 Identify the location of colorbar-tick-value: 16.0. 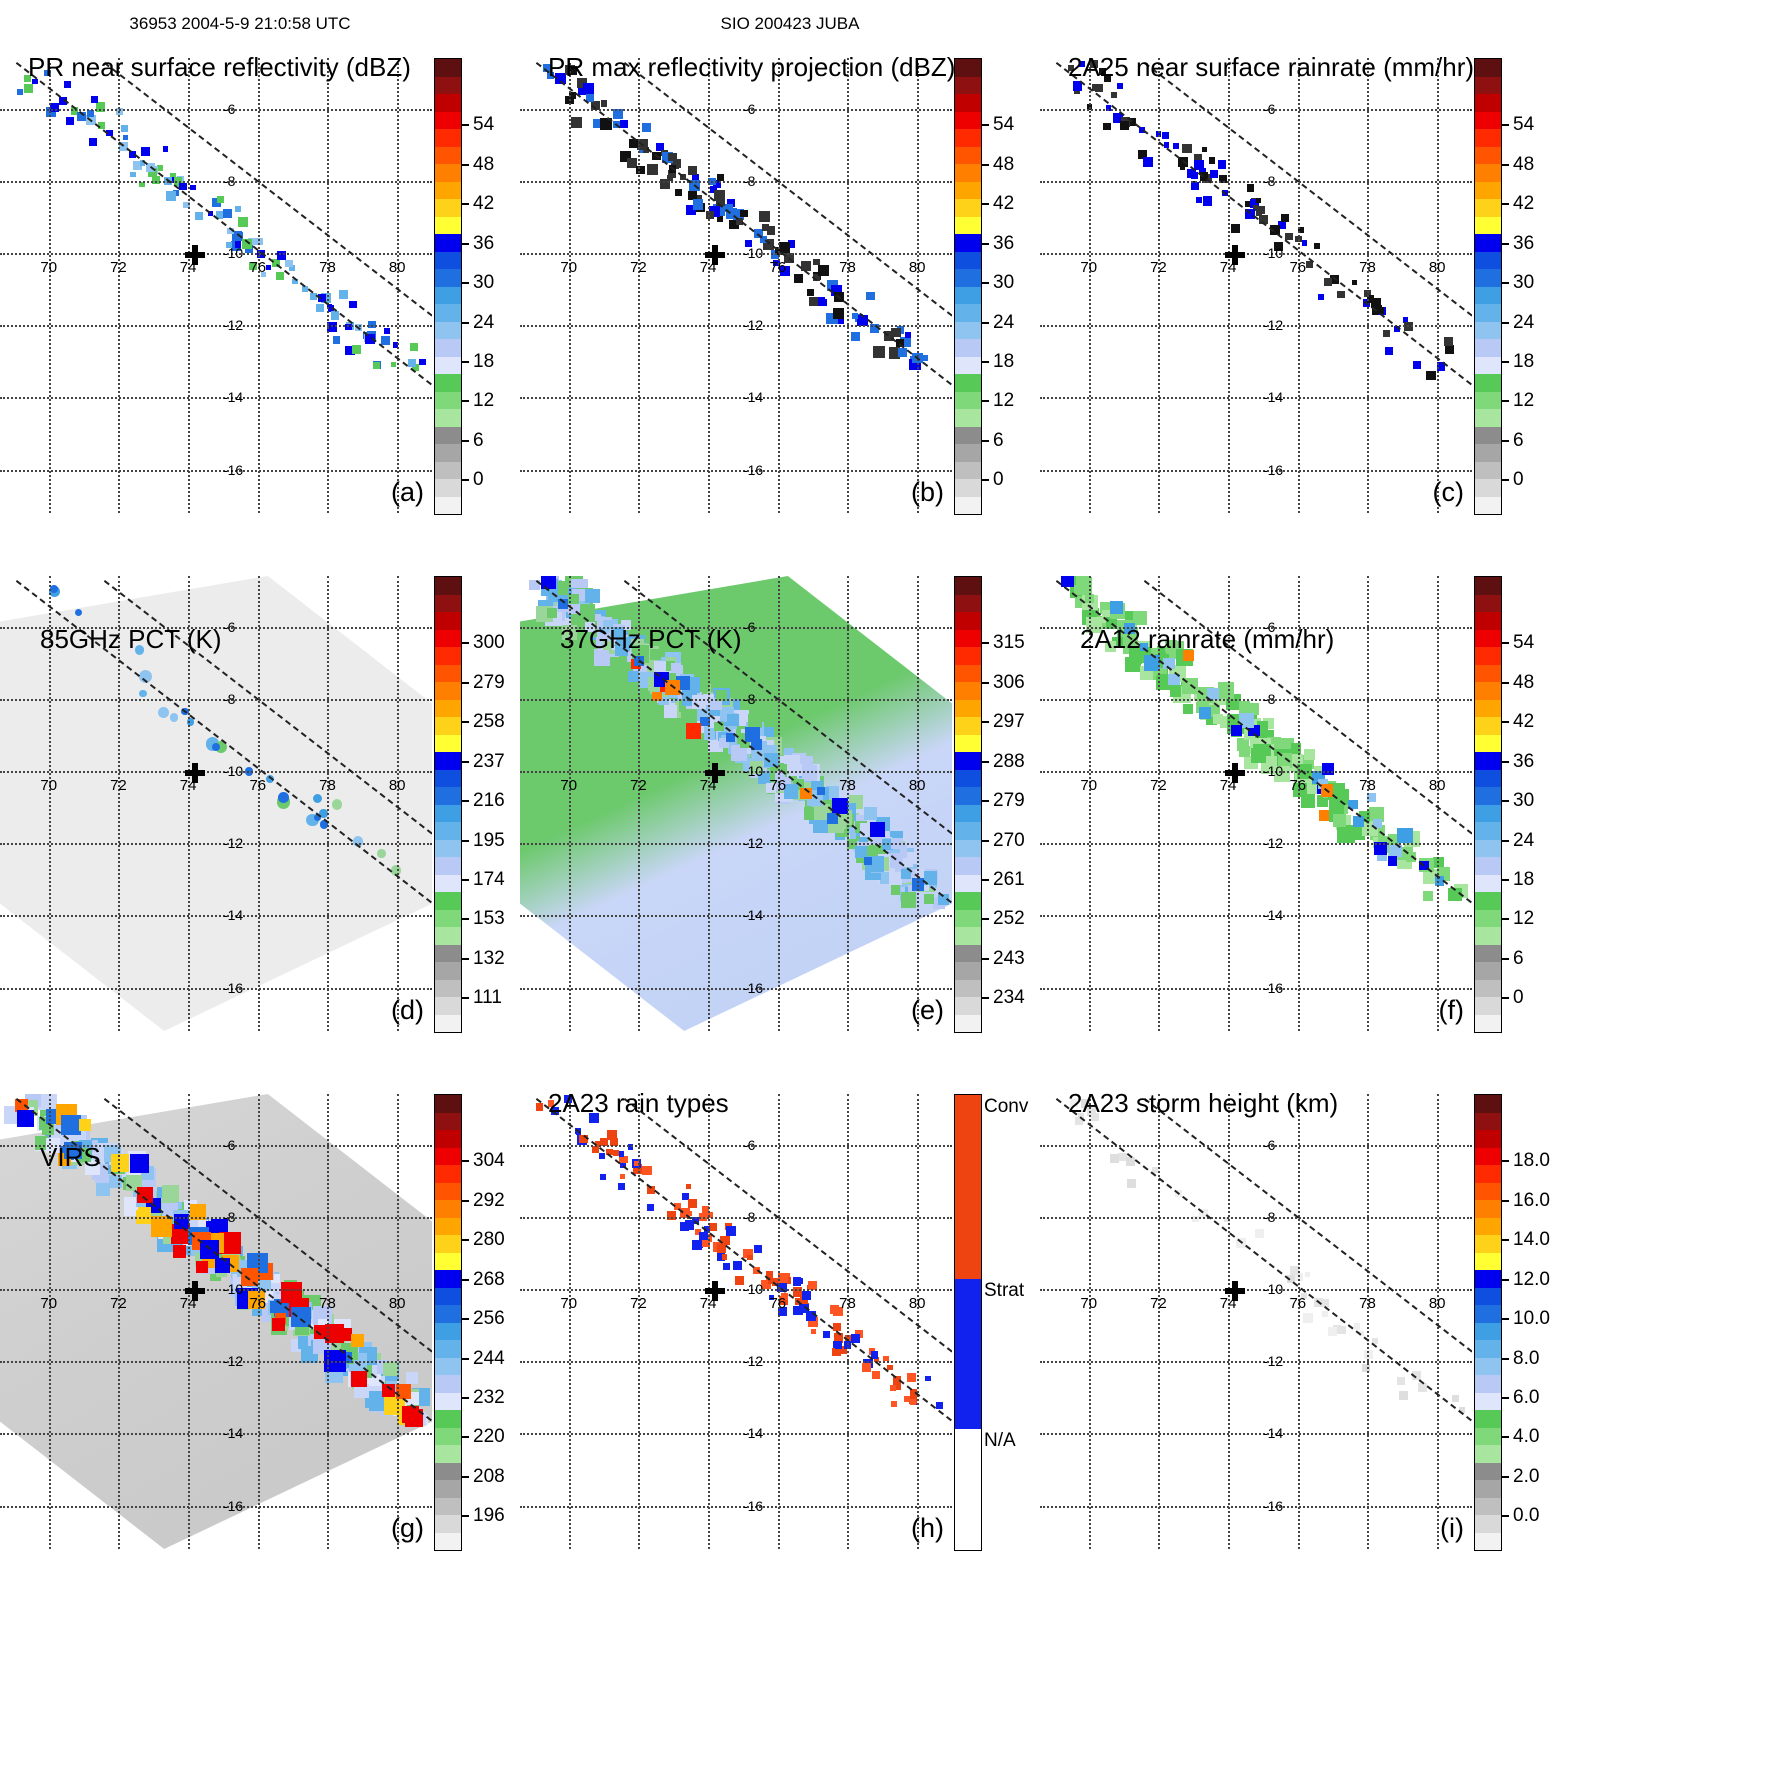
(1531, 1200).